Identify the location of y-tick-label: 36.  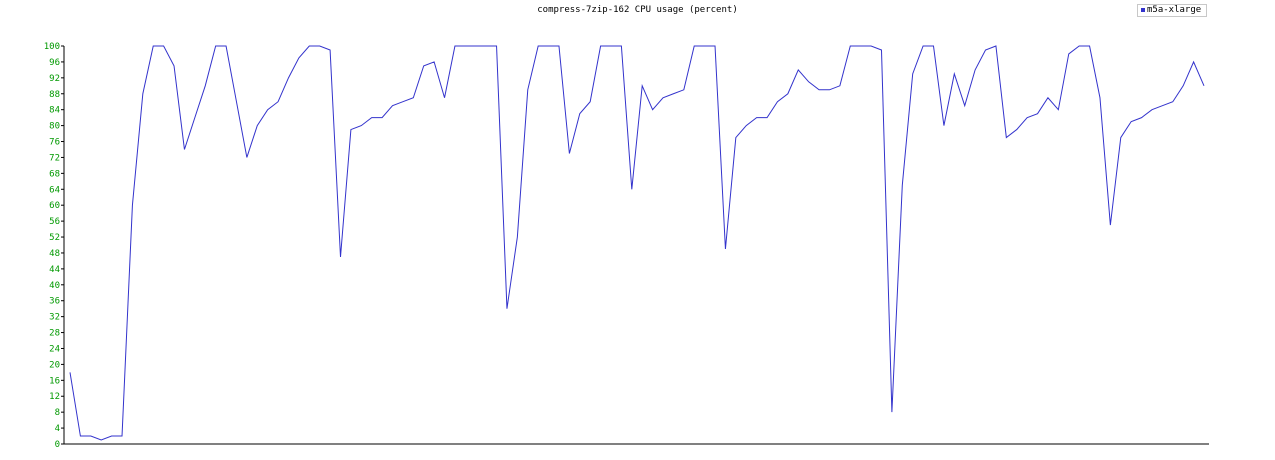
(54, 302).